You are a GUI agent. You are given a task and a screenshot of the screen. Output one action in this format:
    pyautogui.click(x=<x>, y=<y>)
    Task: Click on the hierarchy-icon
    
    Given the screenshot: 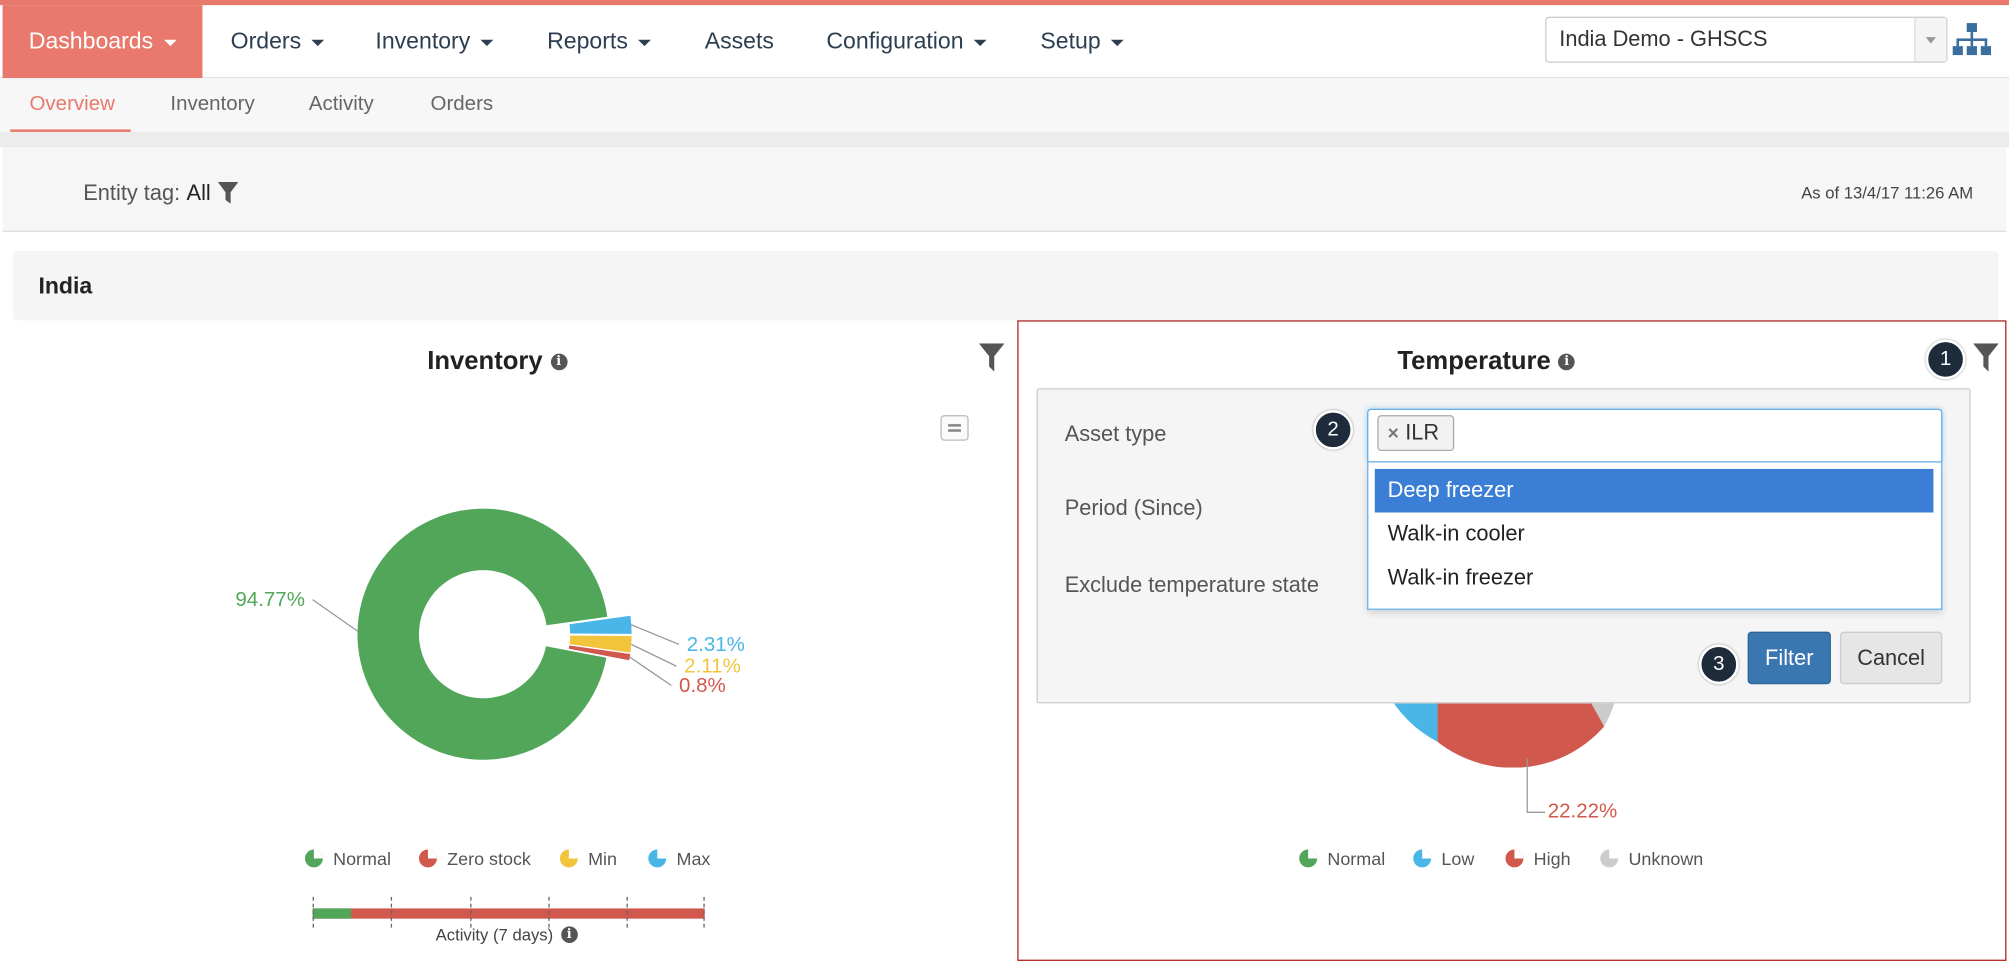 What is the action you would take?
    pyautogui.click(x=1972, y=40)
    